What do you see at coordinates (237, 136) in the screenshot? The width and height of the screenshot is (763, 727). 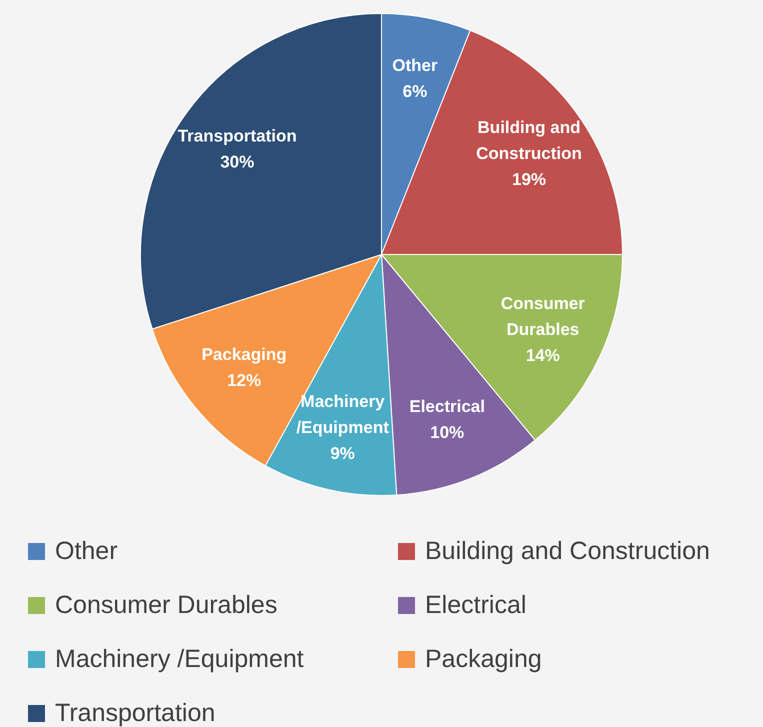 I see `slice-label: Transportation` at bounding box center [237, 136].